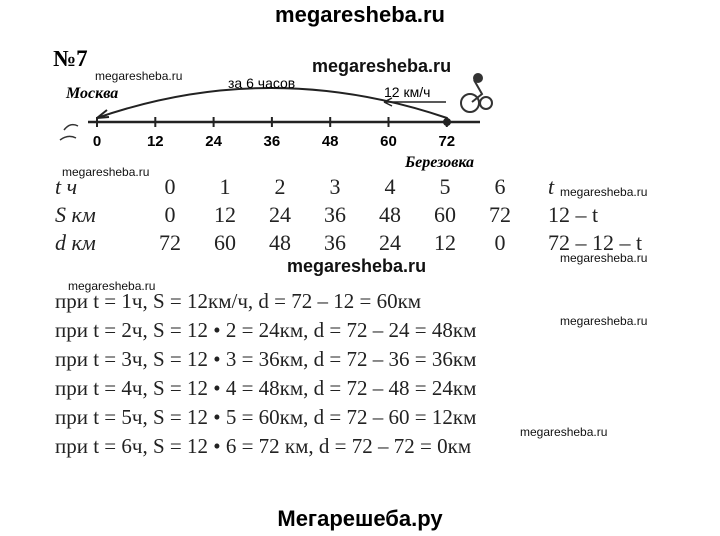 The width and height of the screenshot is (720, 536). Describe the element at coordinates (97, 141) in the screenshot. I see `scale-label: 0` at that location.